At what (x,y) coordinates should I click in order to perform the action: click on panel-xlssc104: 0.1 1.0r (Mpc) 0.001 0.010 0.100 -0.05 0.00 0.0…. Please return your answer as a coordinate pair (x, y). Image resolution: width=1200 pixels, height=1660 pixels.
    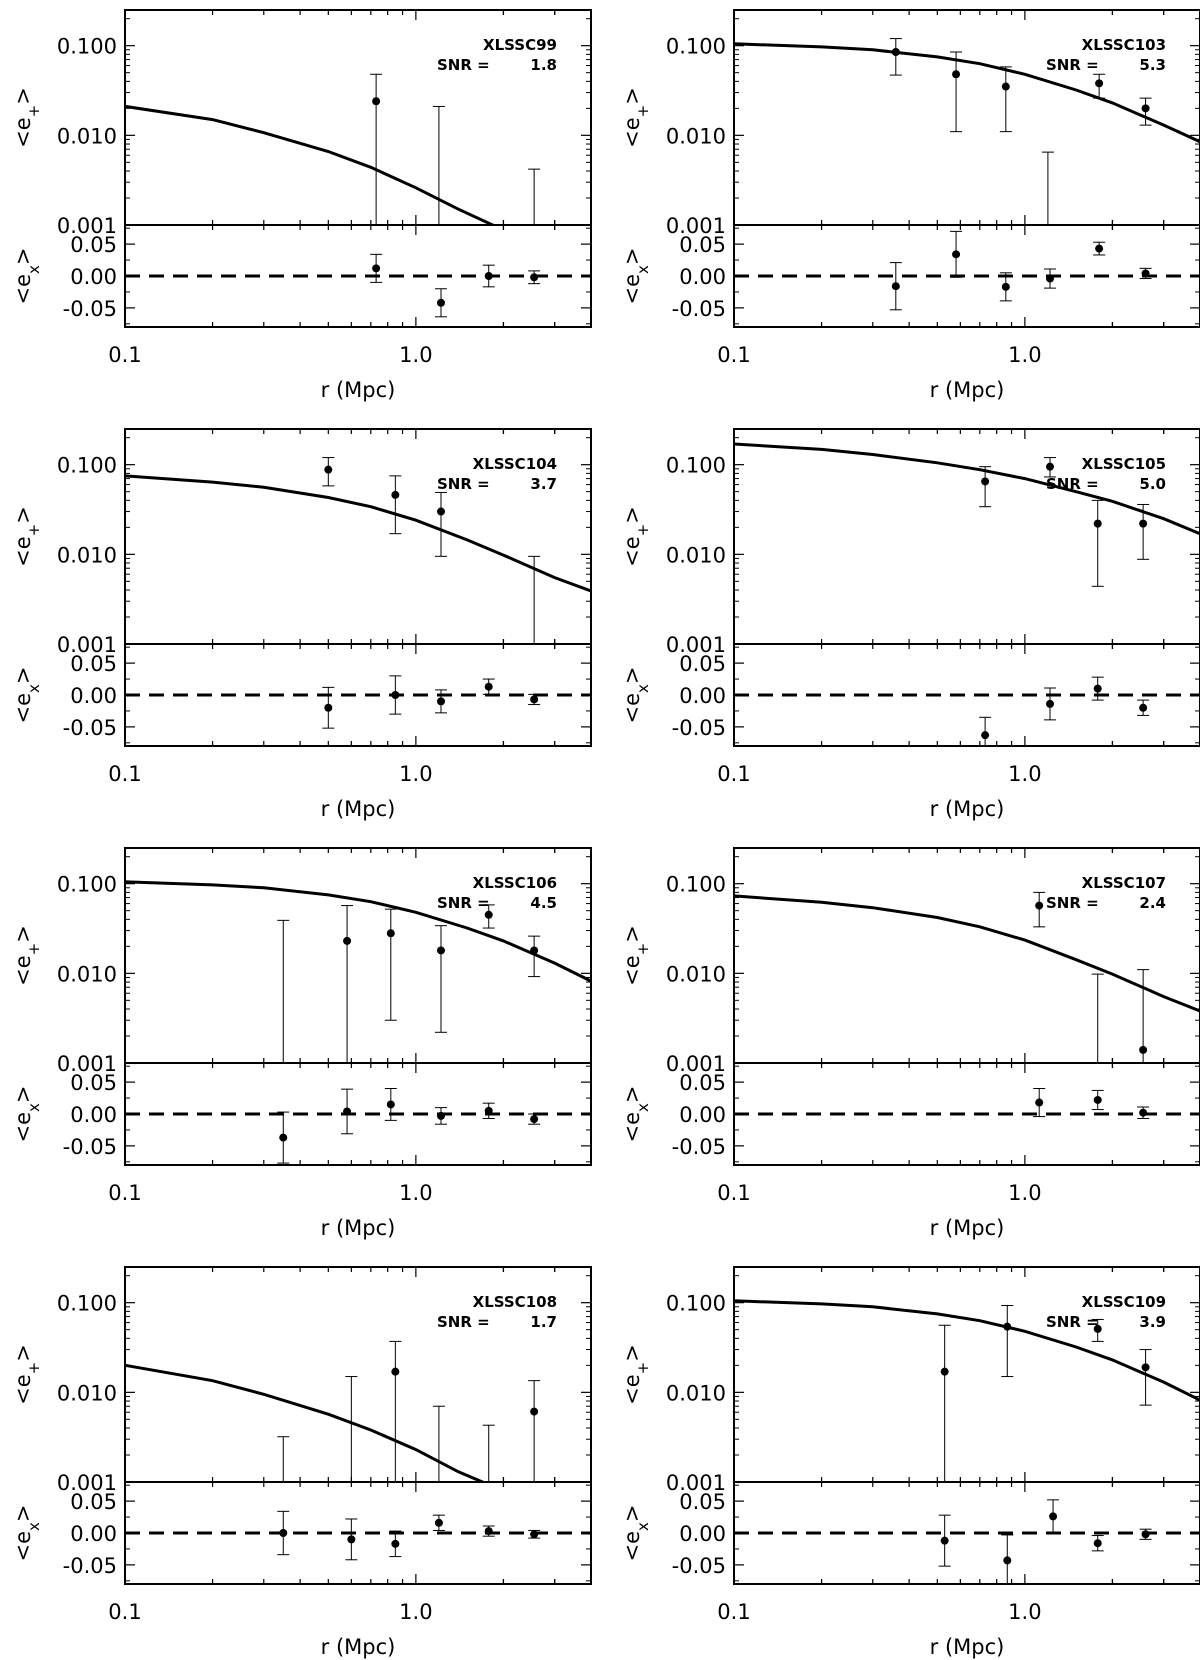
    Looking at the image, I should click on (301, 624).